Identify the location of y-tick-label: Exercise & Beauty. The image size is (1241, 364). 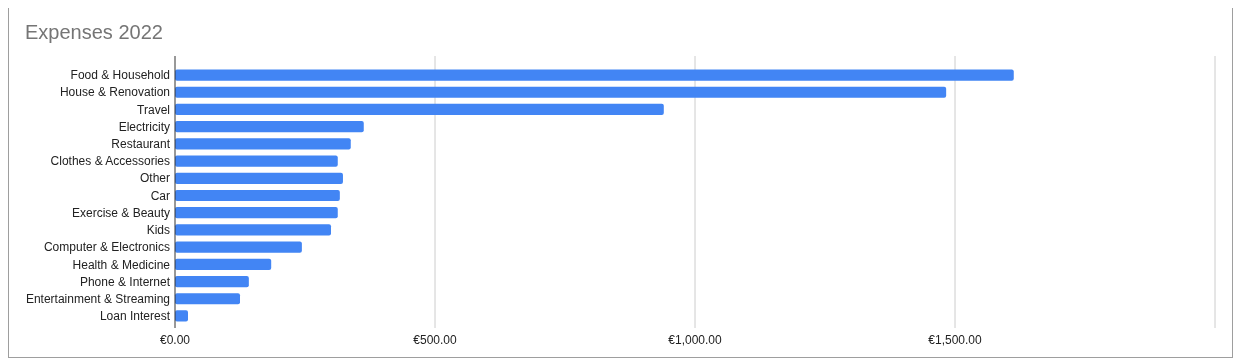
(120, 212).